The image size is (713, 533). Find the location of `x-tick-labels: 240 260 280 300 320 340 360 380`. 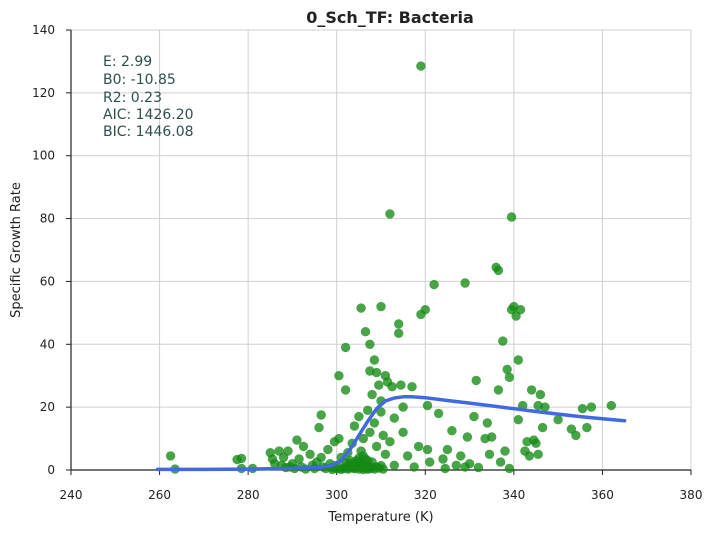

x-tick-labels: 240 260 280 300 320 340 360 380 is located at coordinates (381, 486).